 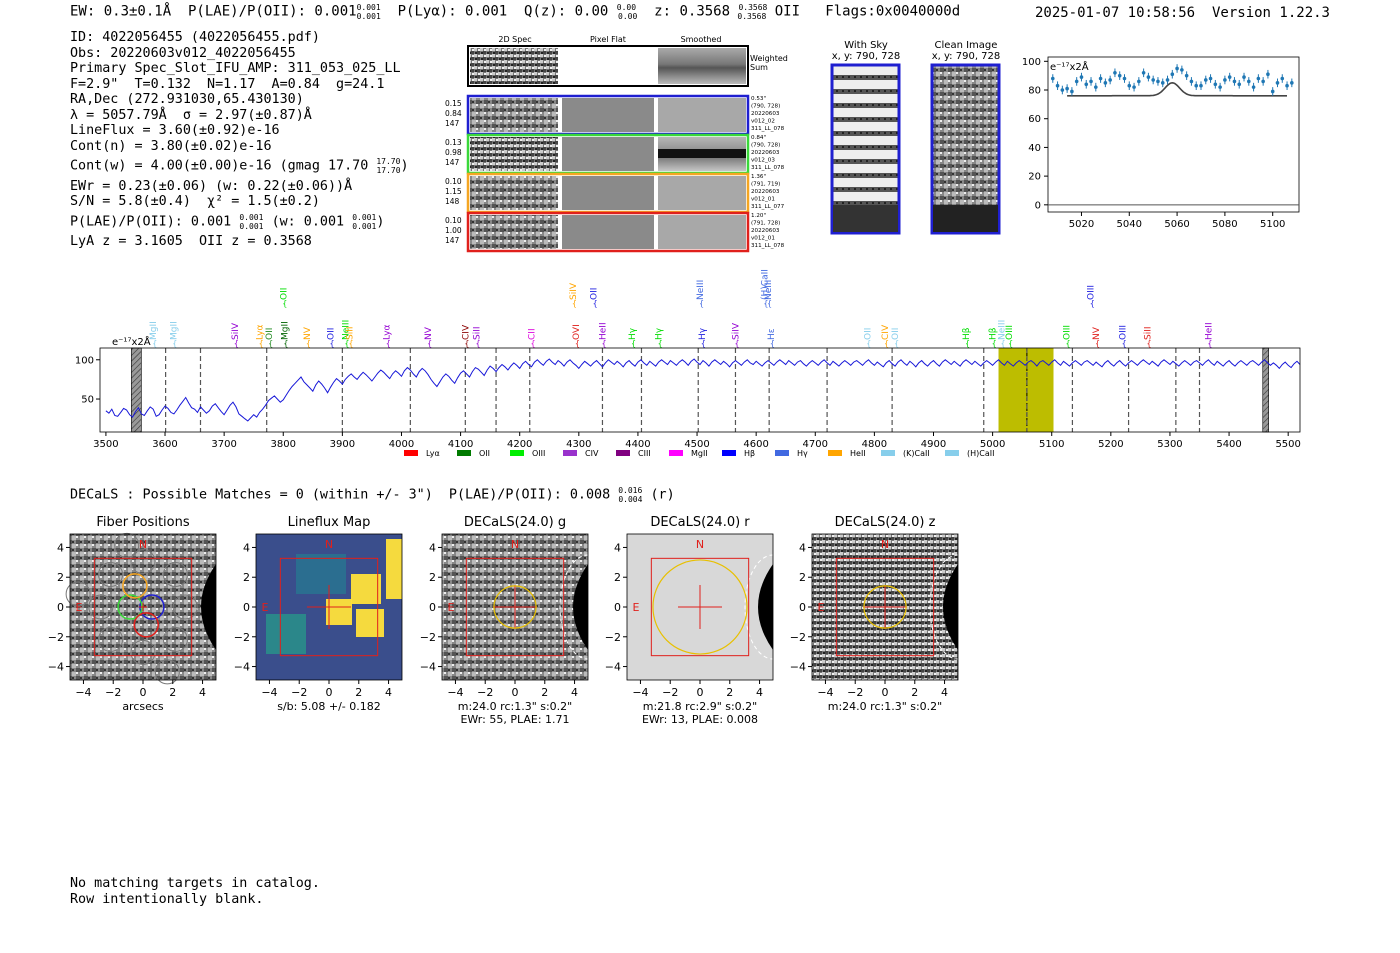 What do you see at coordinates (261, 332) in the screenshot?
I see `spectrum-line-label: Lyα` at bounding box center [261, 332].